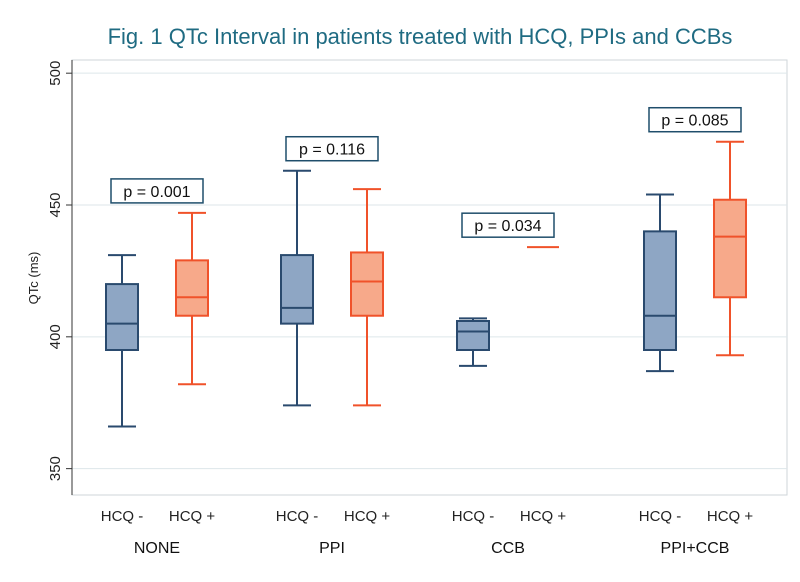 The height and width of the screenshot is (582, 800). Describe the element at coordinates (695, 548) in the screenshot. I see `x-group-label-3: PPI+CCB` at that location.